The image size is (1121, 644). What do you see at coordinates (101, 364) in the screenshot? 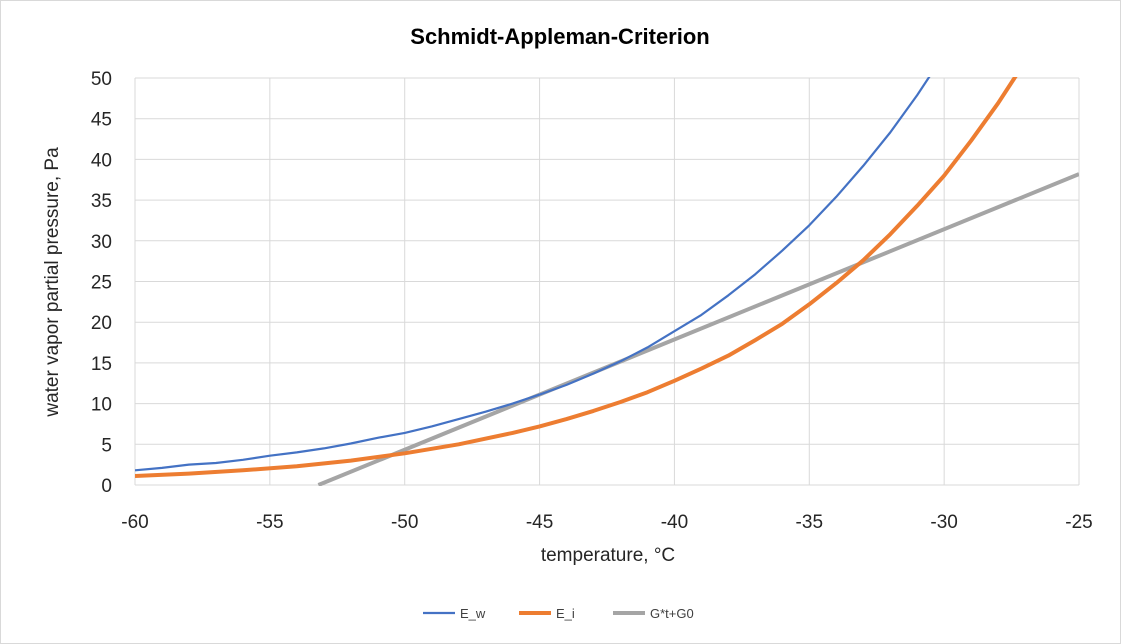
I see `y-tick-label: 15` at bounding box center [101, 364].